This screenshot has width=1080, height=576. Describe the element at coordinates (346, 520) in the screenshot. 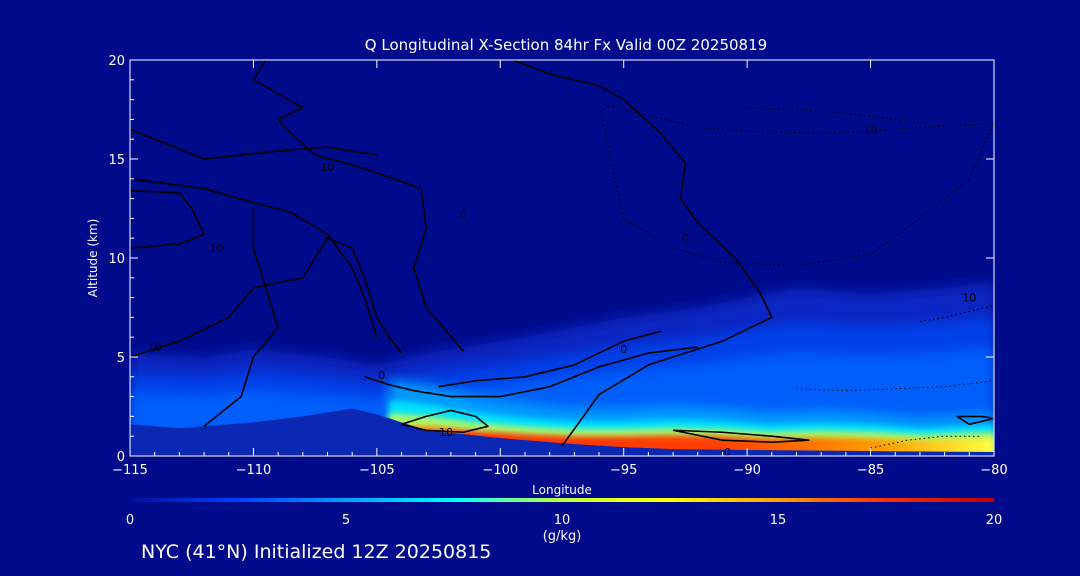

I see `colorbar-tick-label-1: 5` at that location.